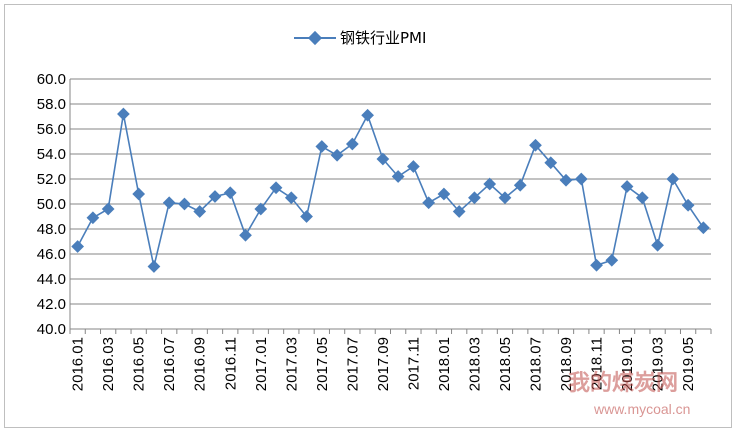  I want to click on y-tick-label: 50.0, so click(51, 204).